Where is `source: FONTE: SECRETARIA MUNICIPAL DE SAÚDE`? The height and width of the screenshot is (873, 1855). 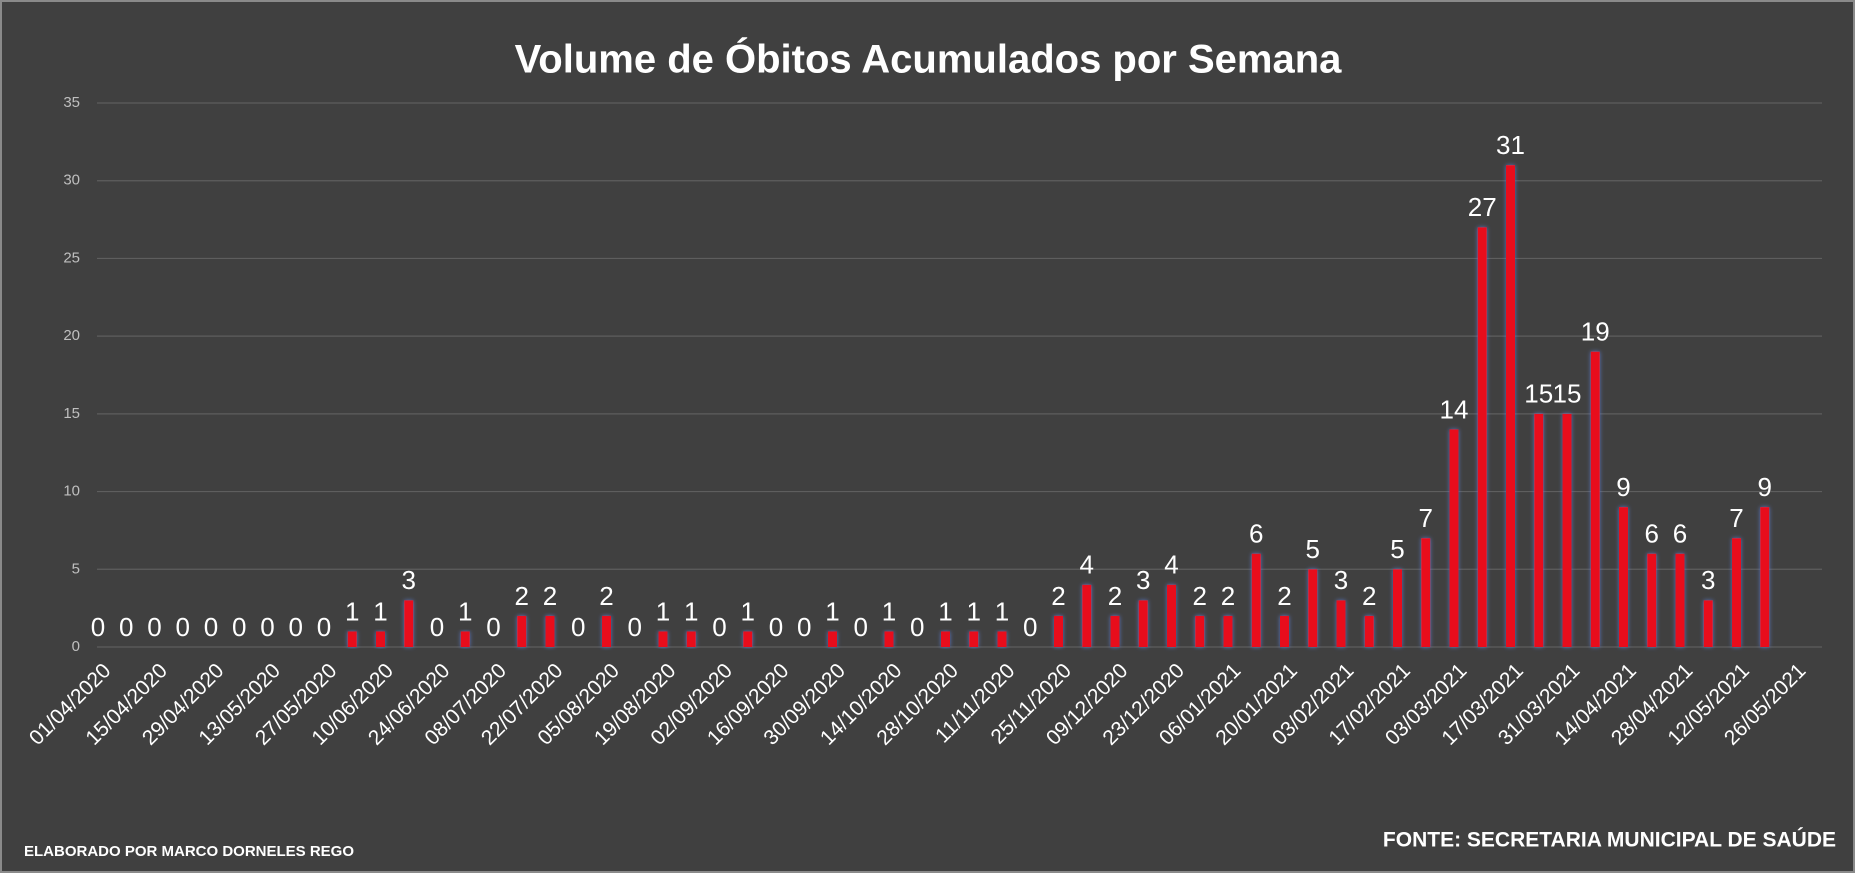
source: FONTE: SECRETARIA MUNICIPAL DE SAÚDE is located at coordinates (1609, 840).